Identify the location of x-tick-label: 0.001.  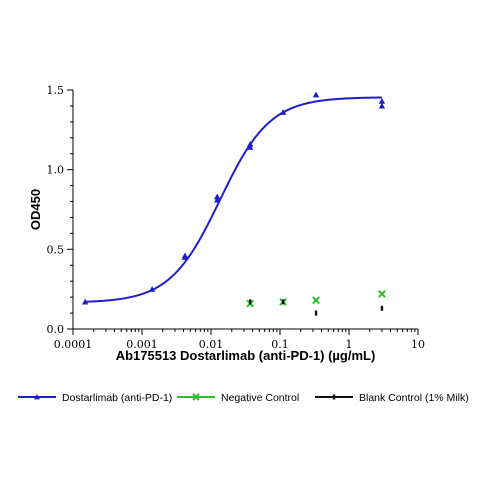
(142, 344).